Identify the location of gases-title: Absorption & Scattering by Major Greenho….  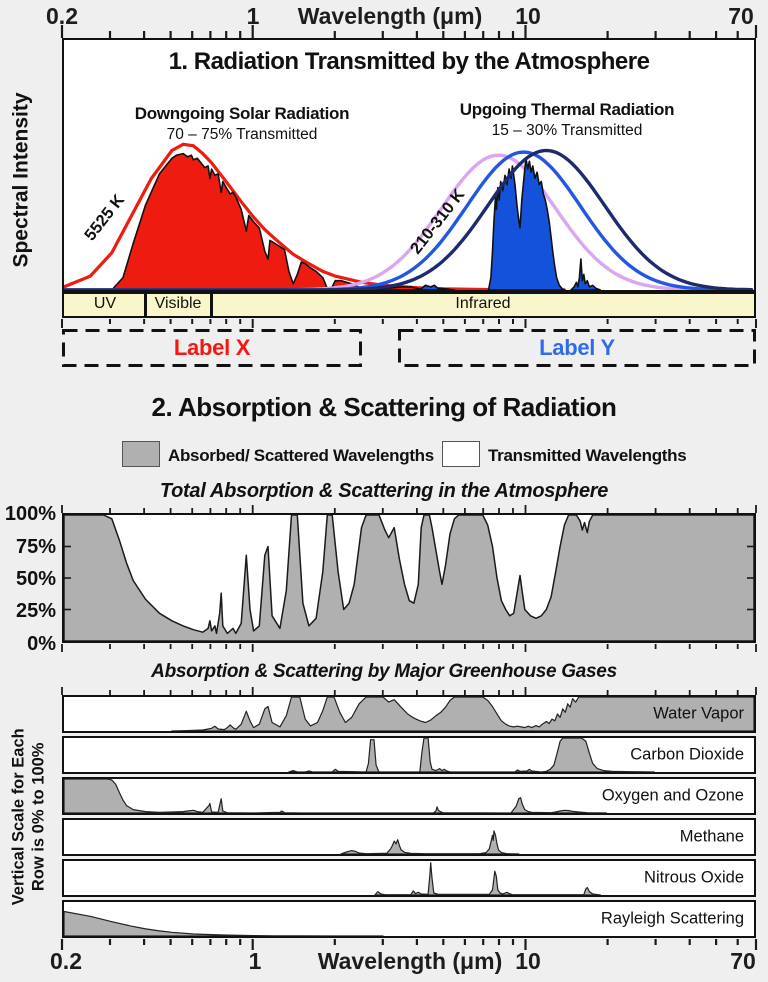
(384, 671).